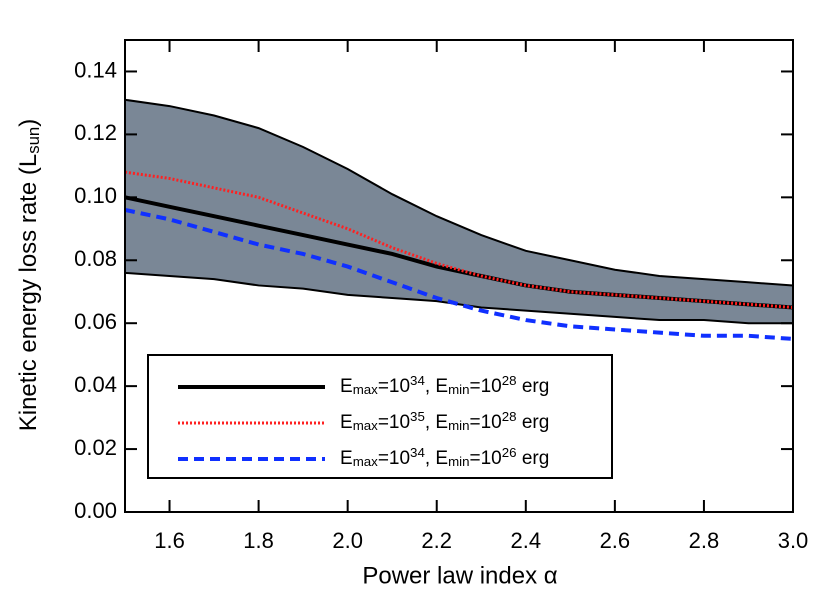 The image size is (830, 593). What do you see at coordinates (444, 385) in the screenshot?
I see `legend-label: Emax=1034, Emin=1028 erg` at bounding box center [444, 385].